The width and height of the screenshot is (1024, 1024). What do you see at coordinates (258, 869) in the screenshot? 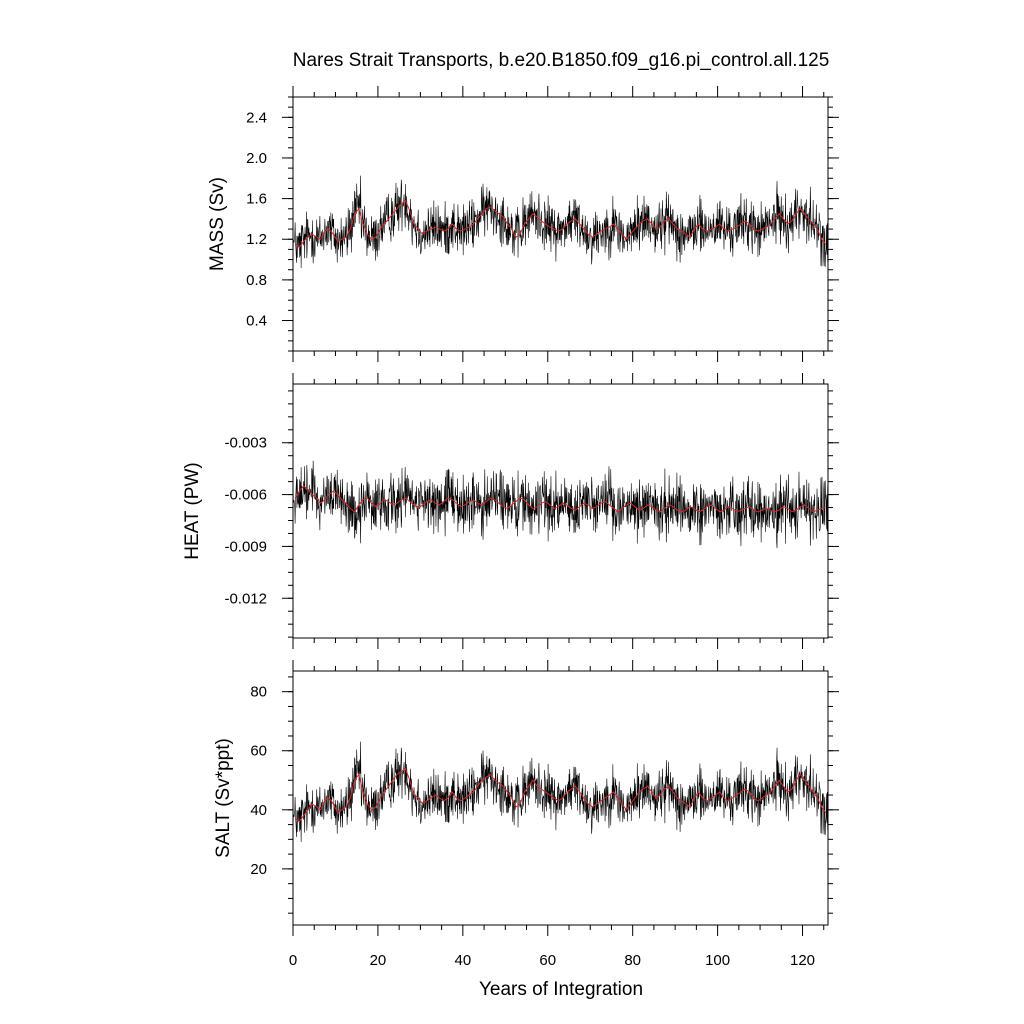
I see `y-tick-label: 20` at bounding box center [258, 869].